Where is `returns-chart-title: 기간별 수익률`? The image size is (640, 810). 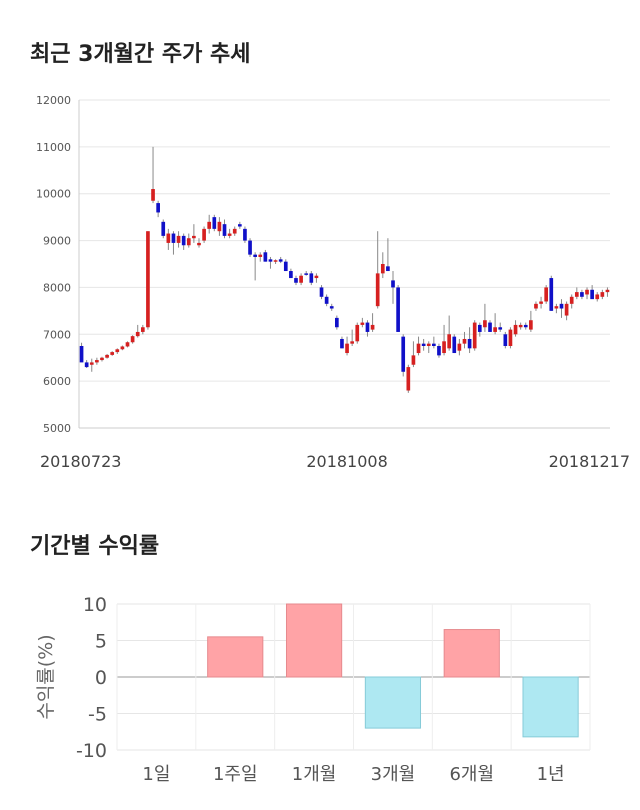 returns-chart-title: 기간별 수익률 is located at coordinates (95, 546).